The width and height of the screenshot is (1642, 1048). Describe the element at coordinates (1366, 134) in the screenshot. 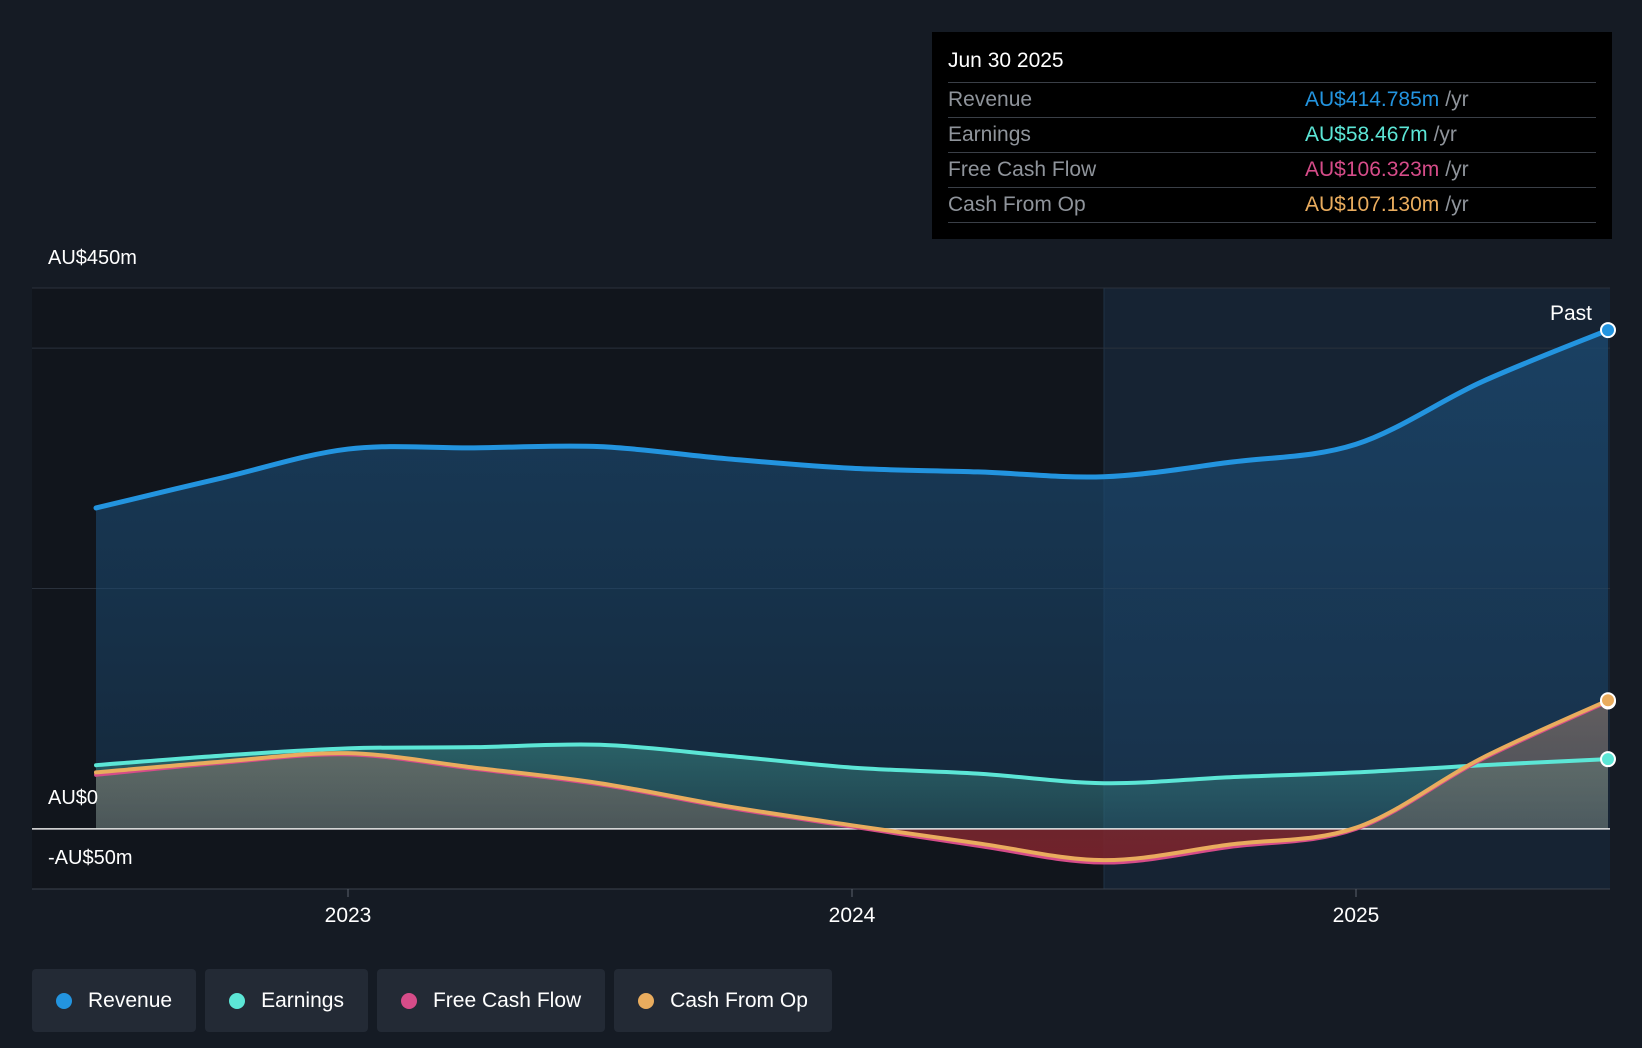

I see `tooltip-value: AU$58.467m` at that location.